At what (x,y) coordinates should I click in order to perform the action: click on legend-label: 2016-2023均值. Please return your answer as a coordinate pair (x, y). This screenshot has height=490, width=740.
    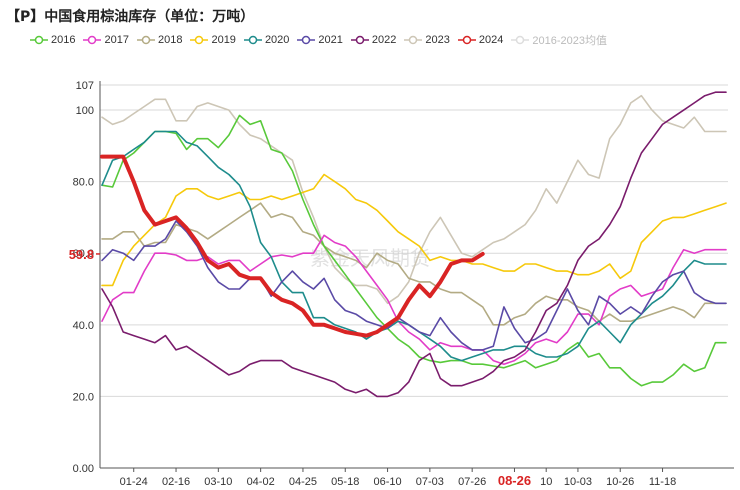
    Looking at the image, I should click on (569, 41).